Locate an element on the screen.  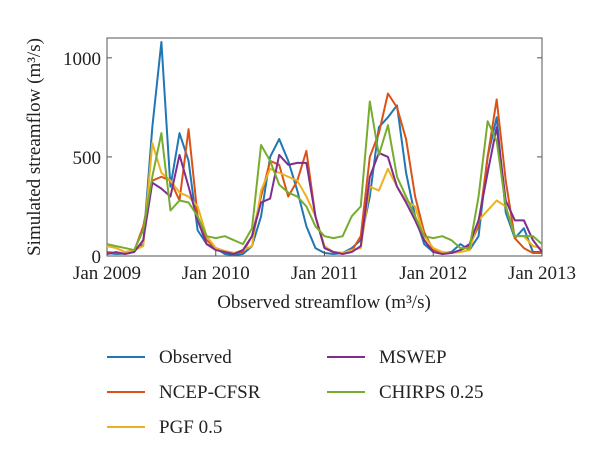
y-tick-label: 0 is located at coordinates (97, 257).